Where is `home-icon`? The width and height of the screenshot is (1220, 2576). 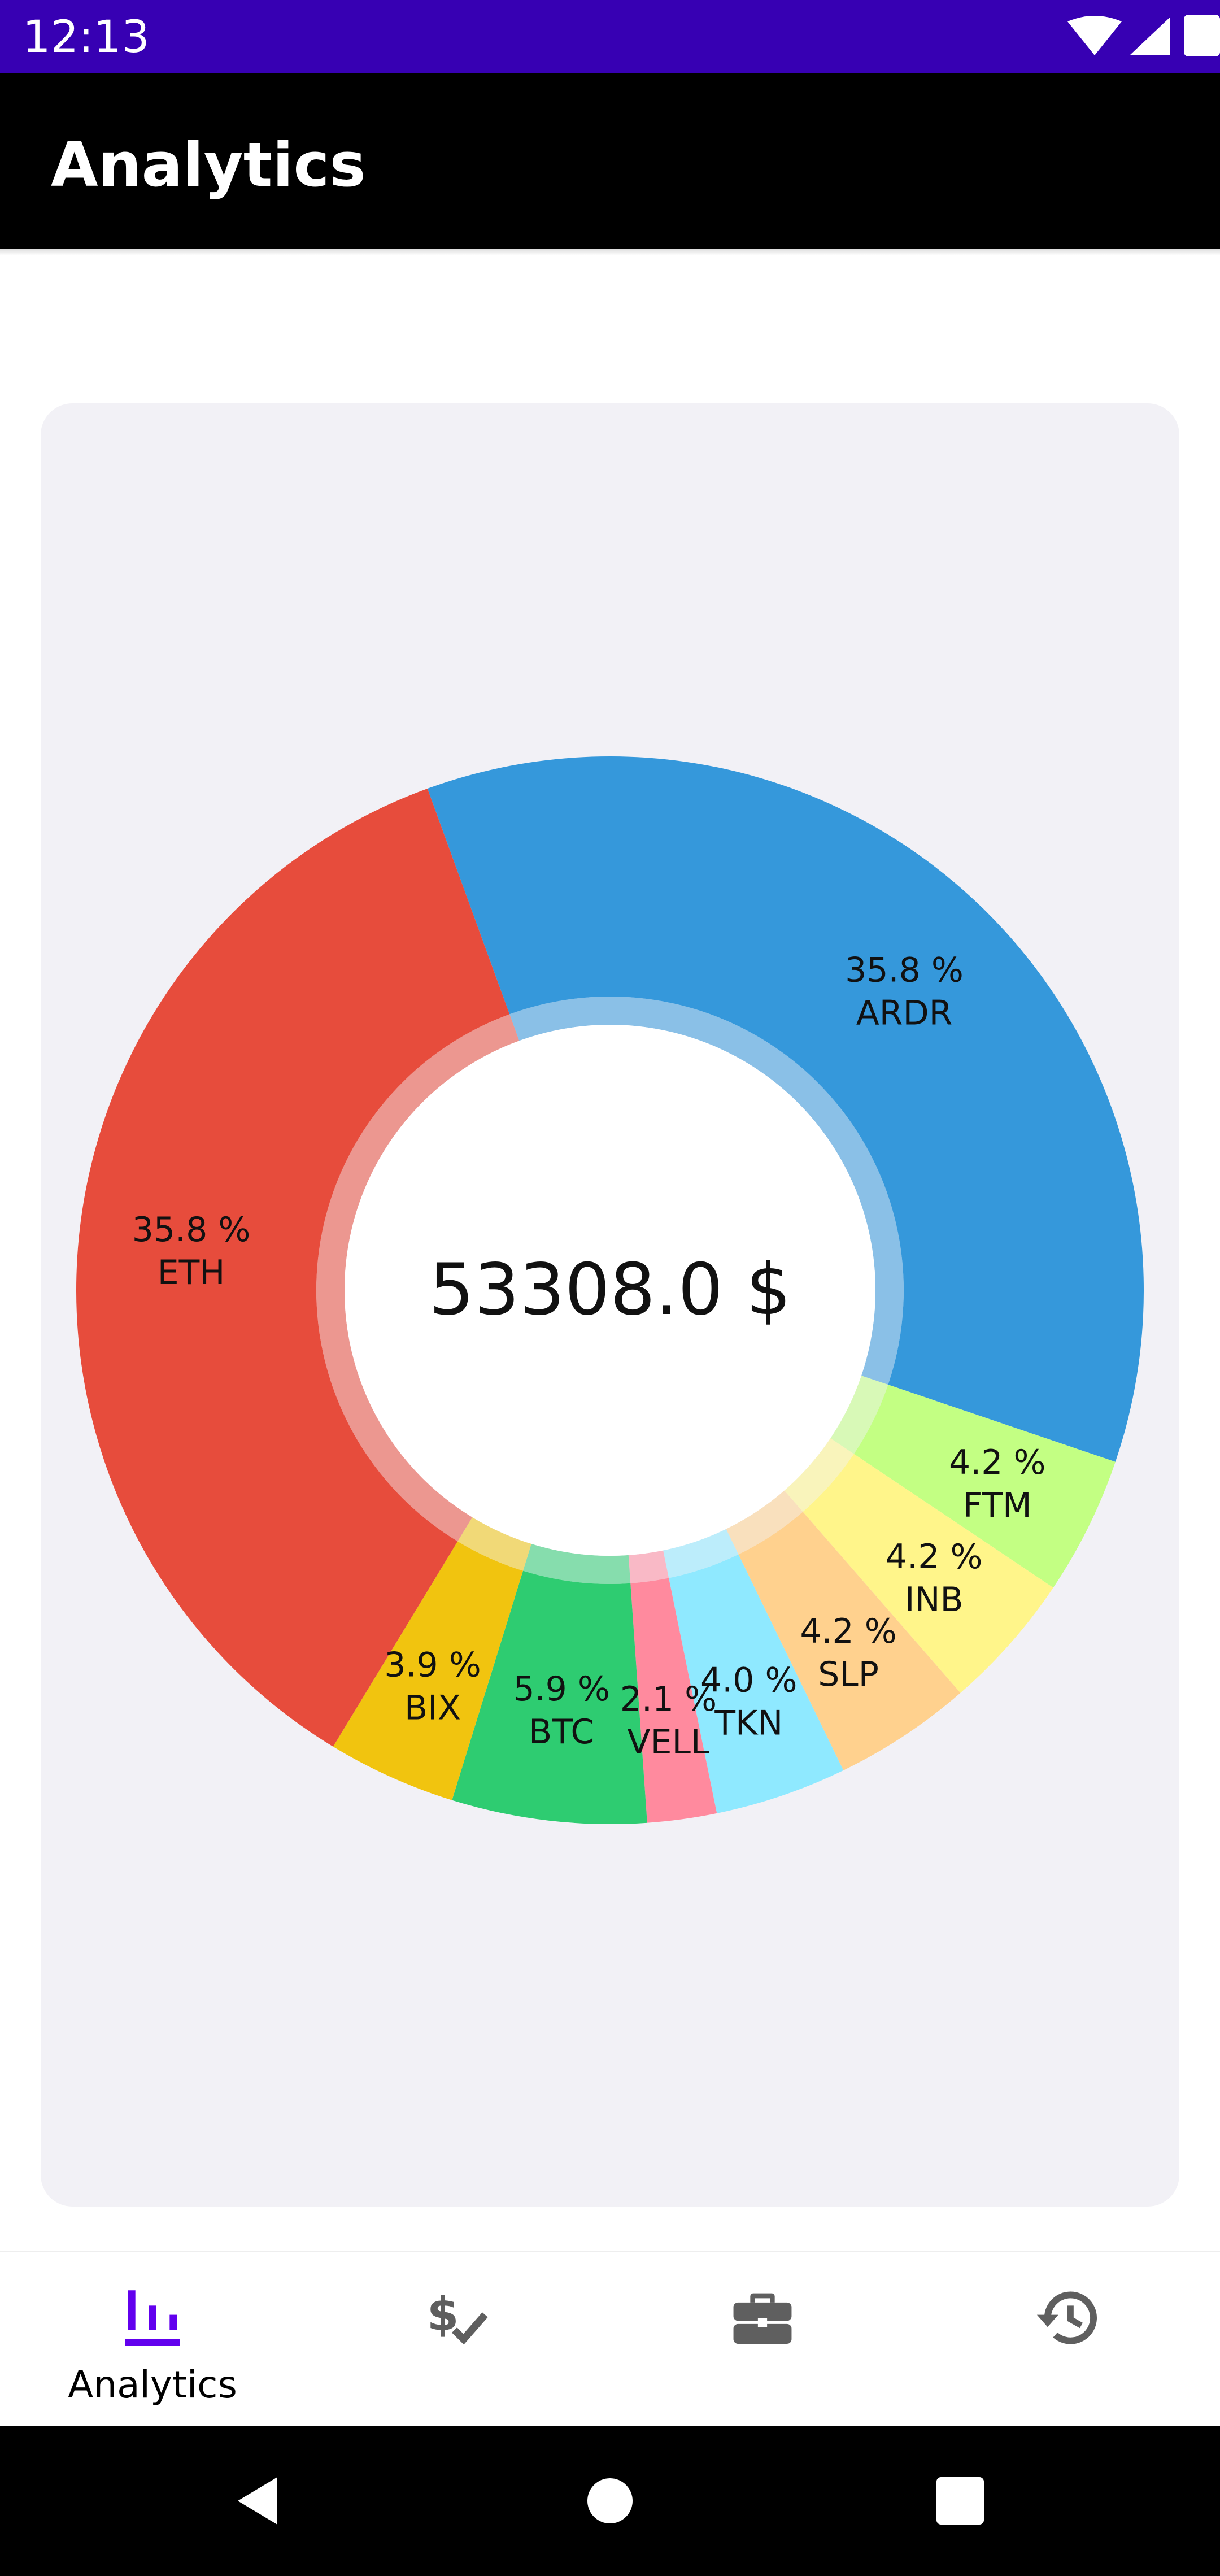
home-icon is located at coordinates (610, 2500).